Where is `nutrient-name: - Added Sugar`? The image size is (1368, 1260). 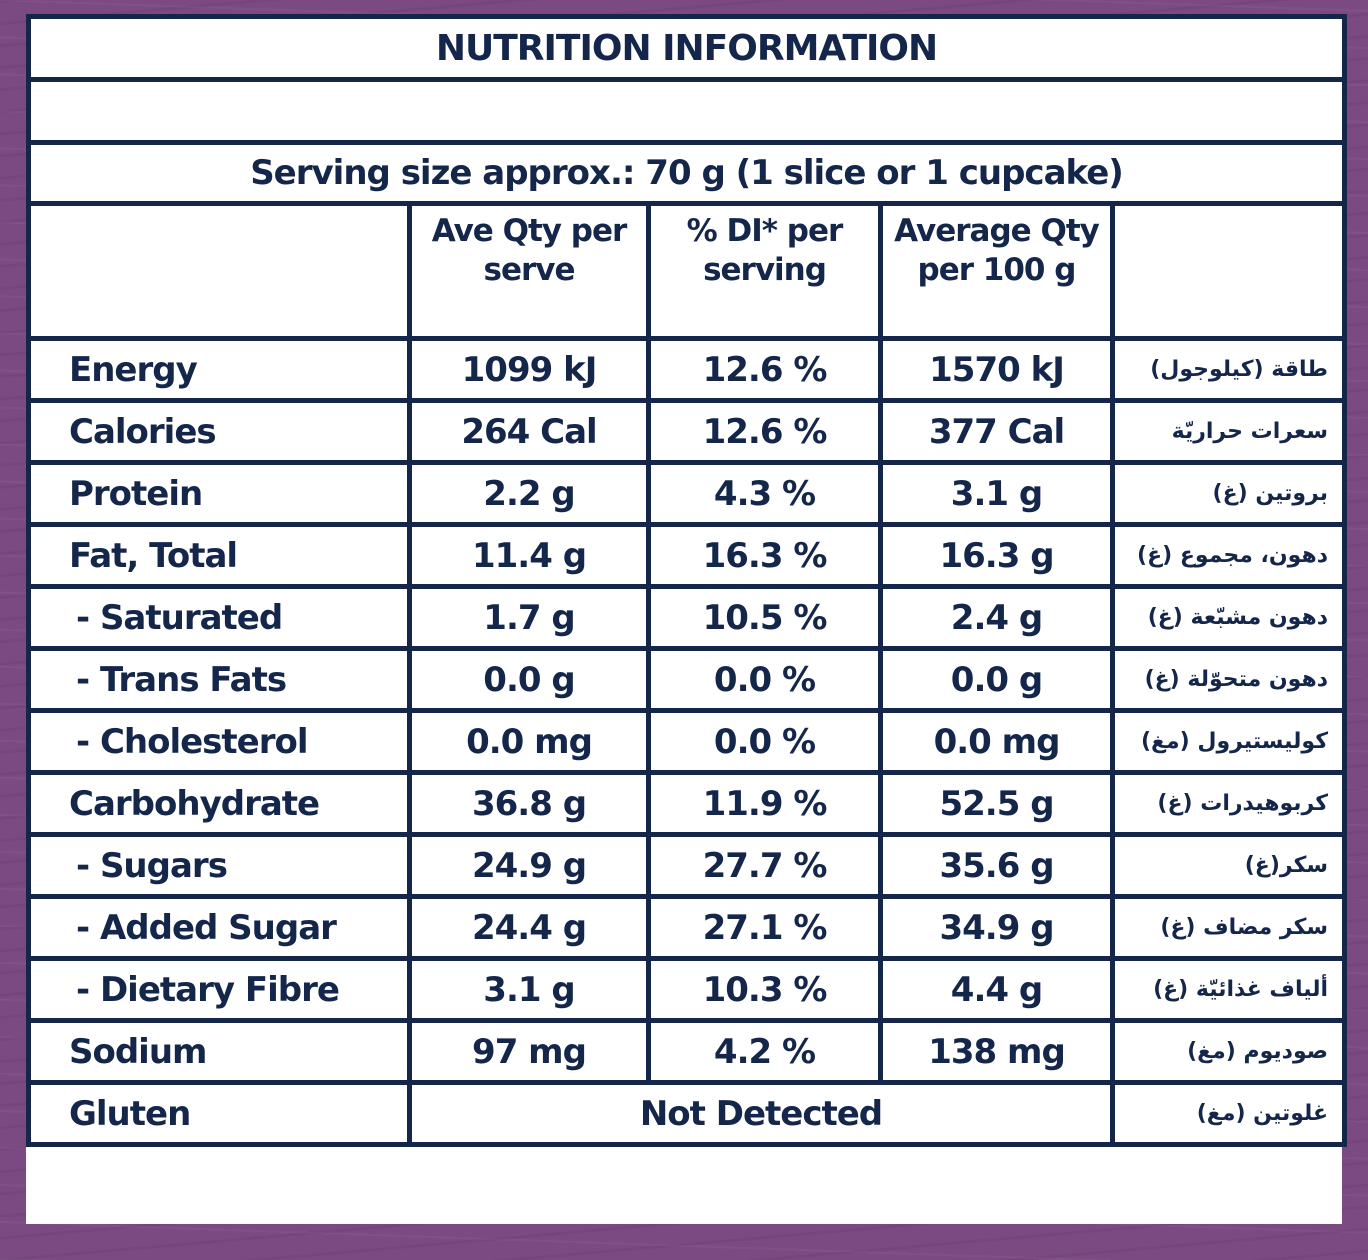
nutrient-name: - Added Sugar is located at coordinates (219, 927).